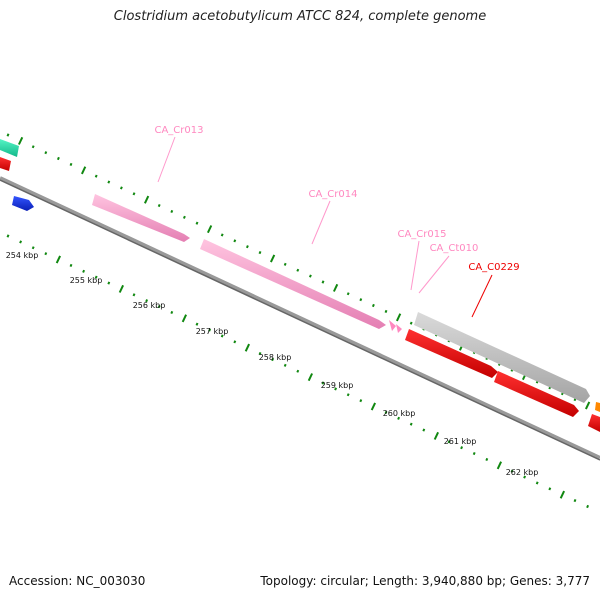 This screenshot has width=600, height=600. Describe the element at coordinates (321, 222) in the screenshot. I see `label-line-ca-cr014` at that location.